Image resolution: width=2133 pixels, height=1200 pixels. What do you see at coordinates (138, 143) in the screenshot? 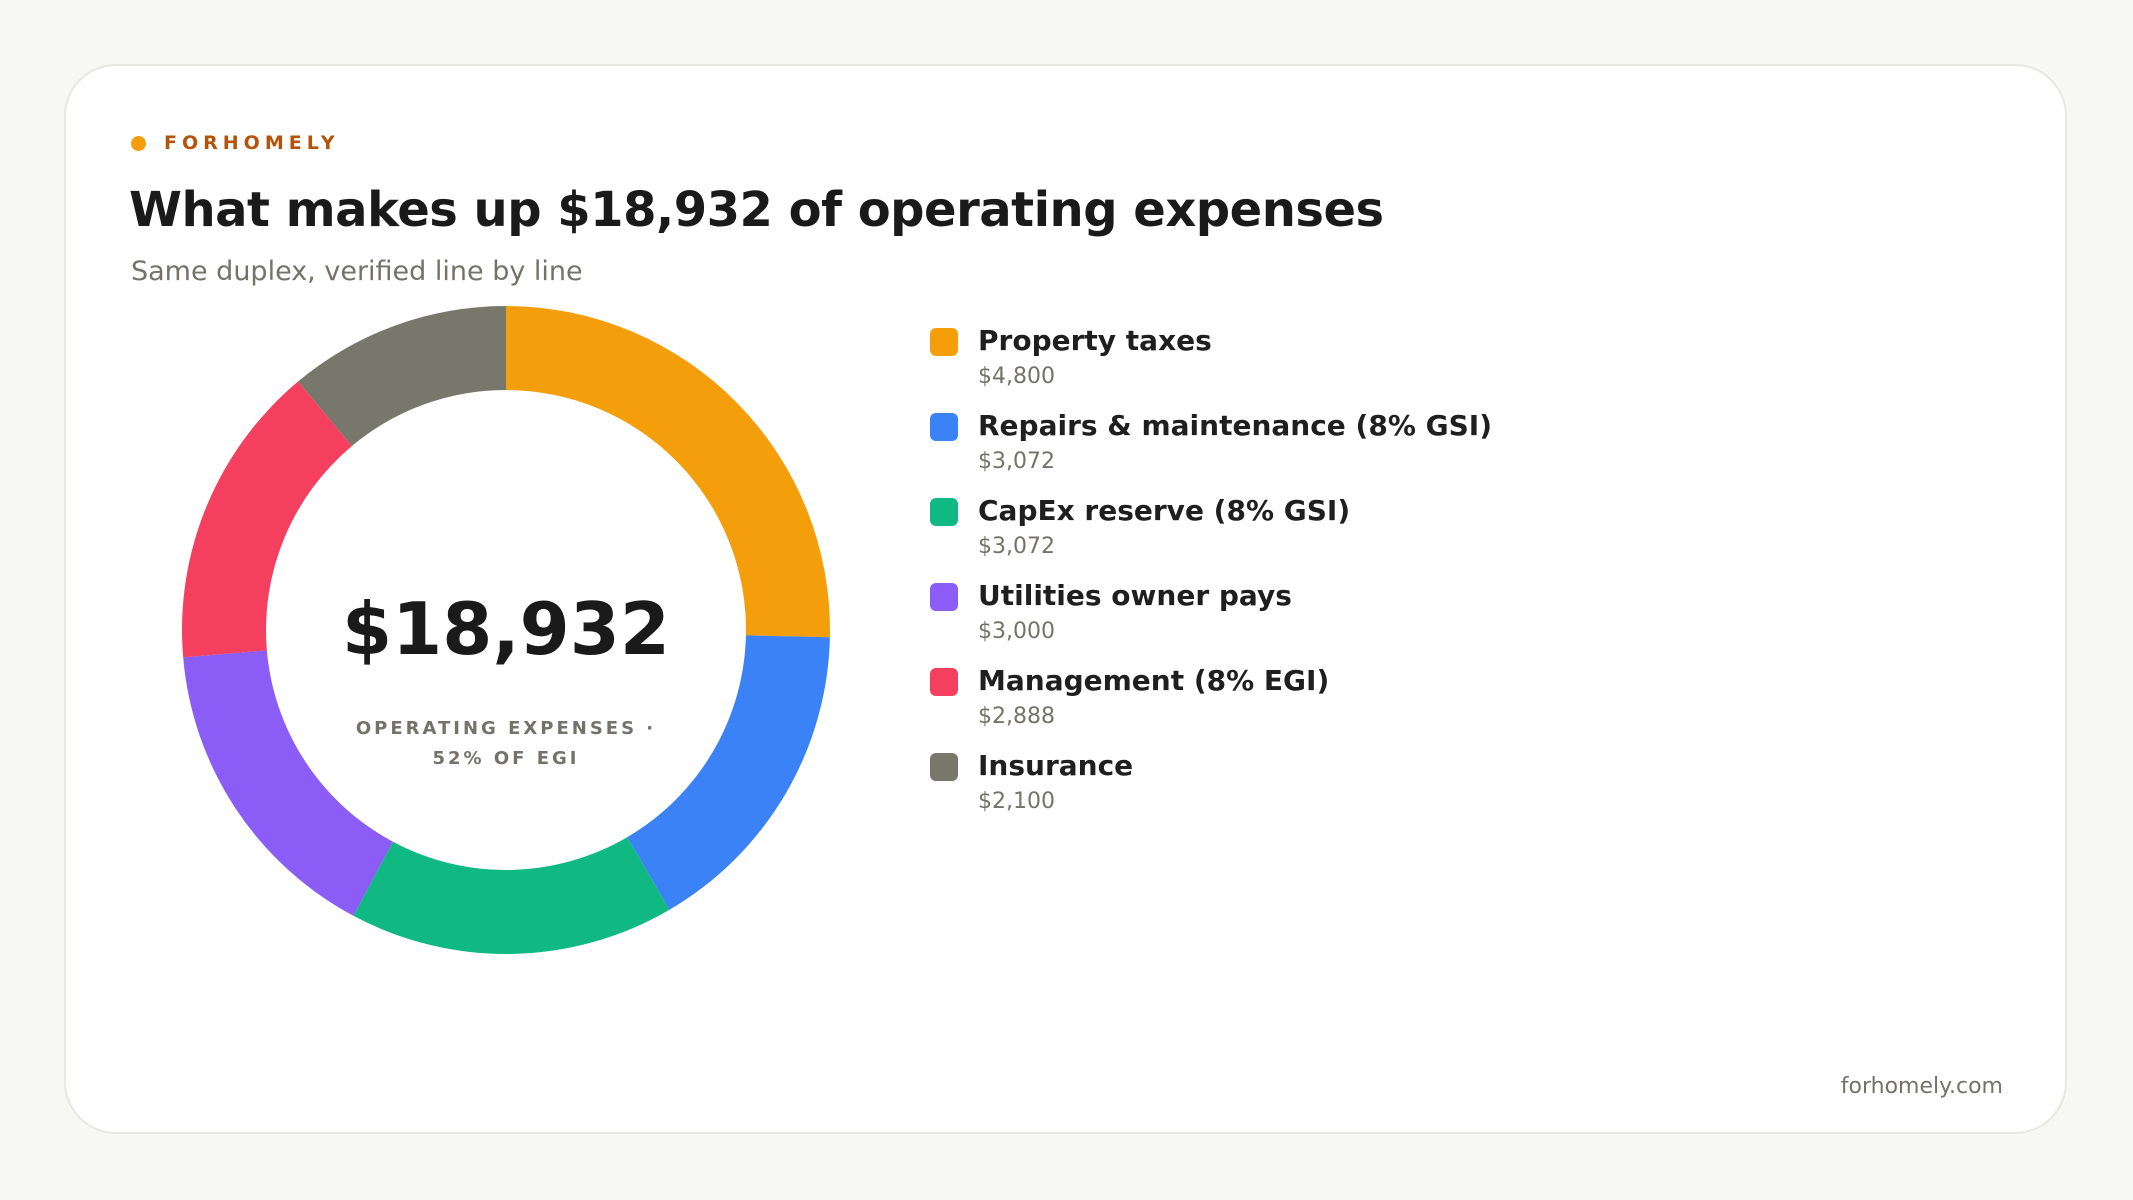
I see `brand-dot-icon` at bounding box center [138, 143].